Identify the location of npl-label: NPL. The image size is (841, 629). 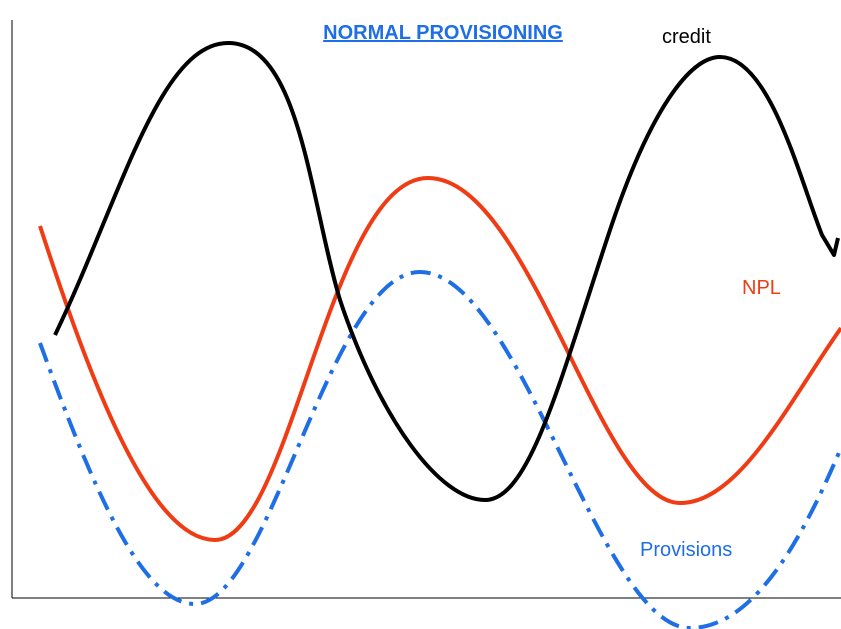
(761, 288).